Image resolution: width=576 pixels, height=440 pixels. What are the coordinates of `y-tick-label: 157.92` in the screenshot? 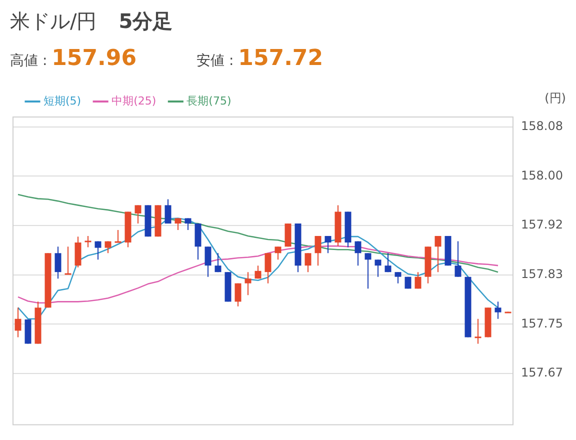 It's located at (542, 225).